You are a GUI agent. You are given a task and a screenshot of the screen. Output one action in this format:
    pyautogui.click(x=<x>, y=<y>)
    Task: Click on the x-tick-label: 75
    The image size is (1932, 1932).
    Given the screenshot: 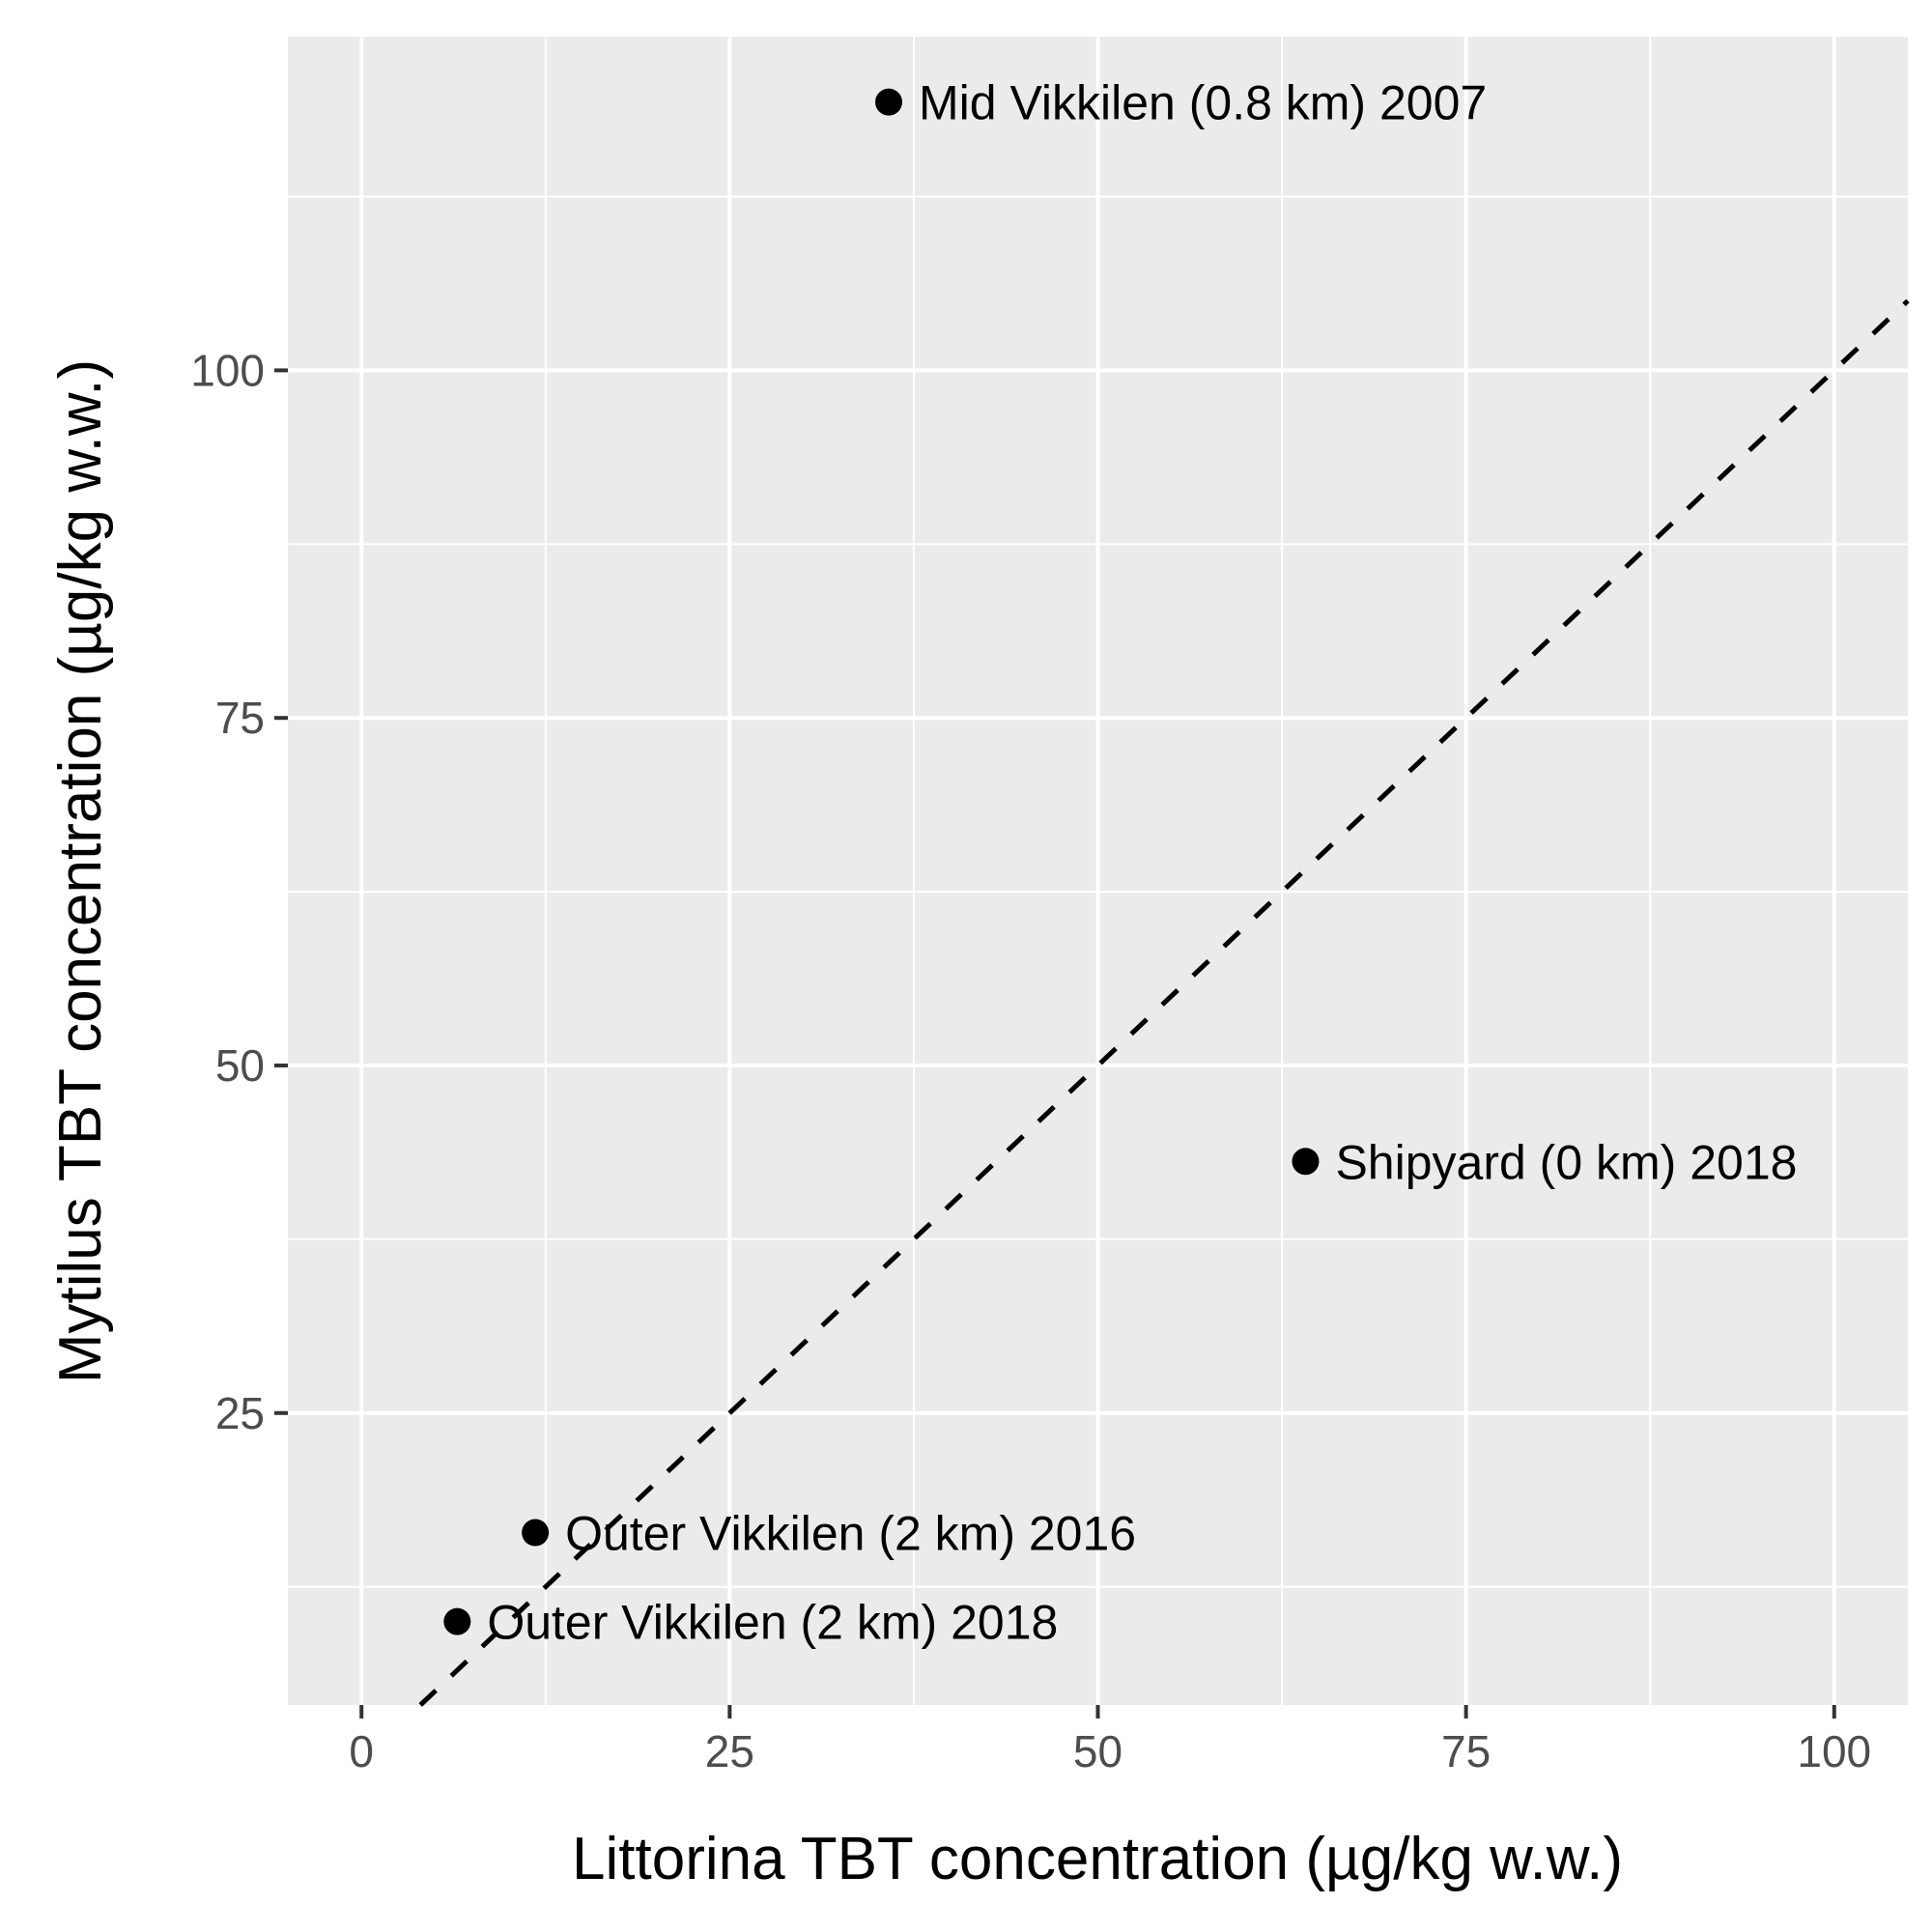 What is the action you would take?
    pyautogui.click(x=1466, y=1751)
    